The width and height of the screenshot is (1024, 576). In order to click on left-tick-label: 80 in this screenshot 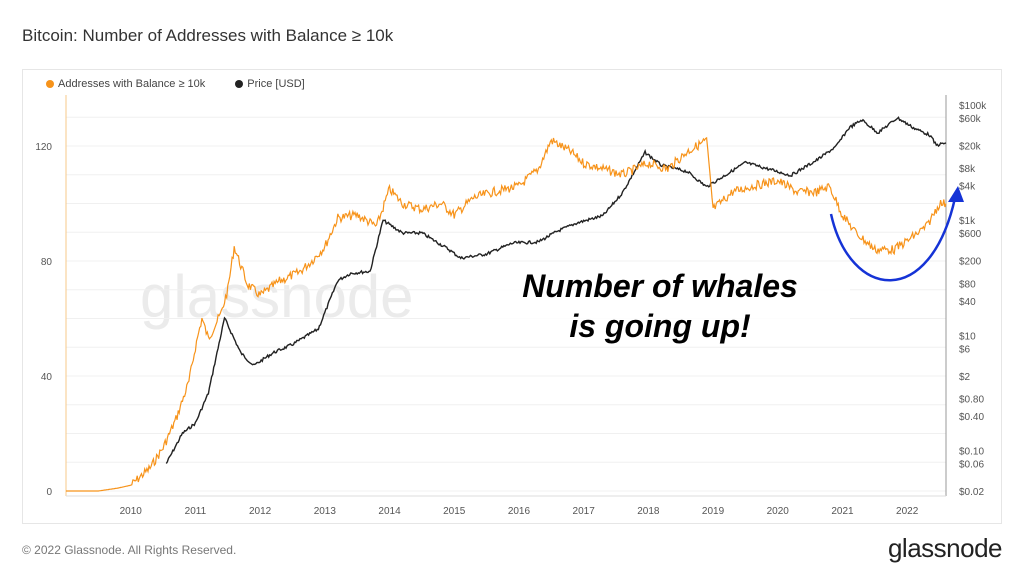, I will do `click(47, 262)`.